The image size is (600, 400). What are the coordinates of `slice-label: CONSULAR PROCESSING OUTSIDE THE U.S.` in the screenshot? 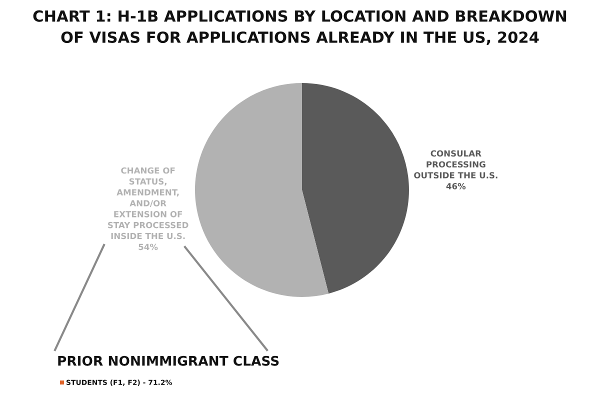 It's located at (456, 164).